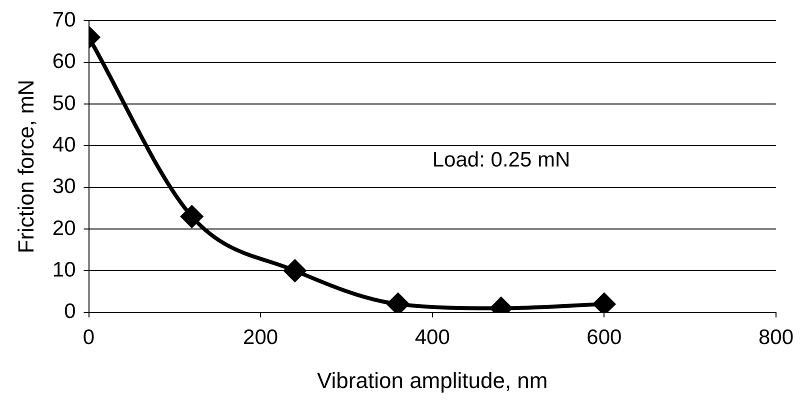 Image resolution: width=806 pixels, height=403 pixels. Describe the element at coordinates (64, 103) in the screenshot. I see `y-tick-label: 50` at that location.